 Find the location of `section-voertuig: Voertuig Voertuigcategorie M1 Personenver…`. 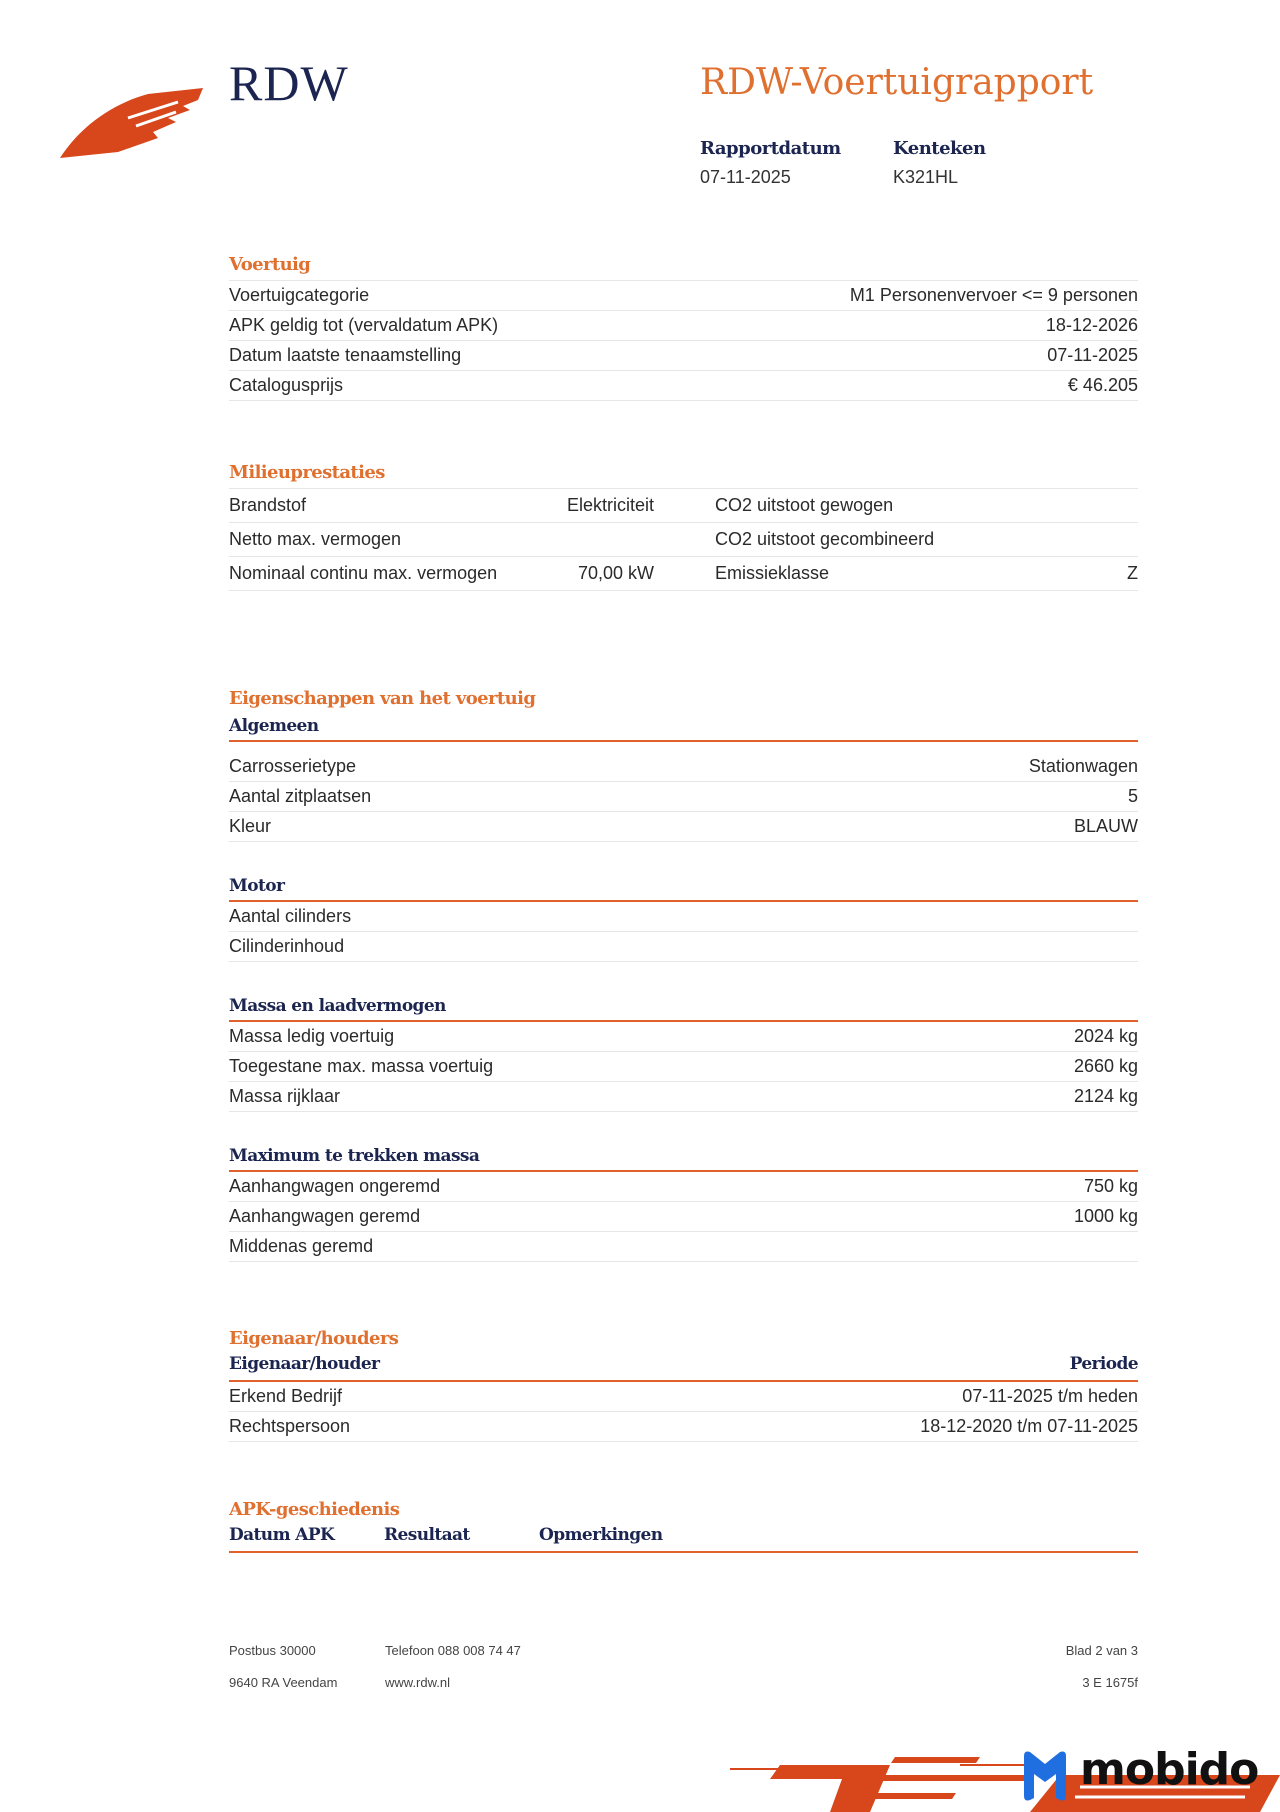

section-voertuig: Voertuig Voertuigcategorie M1 Personenver… is located at coordinates (683, 327).